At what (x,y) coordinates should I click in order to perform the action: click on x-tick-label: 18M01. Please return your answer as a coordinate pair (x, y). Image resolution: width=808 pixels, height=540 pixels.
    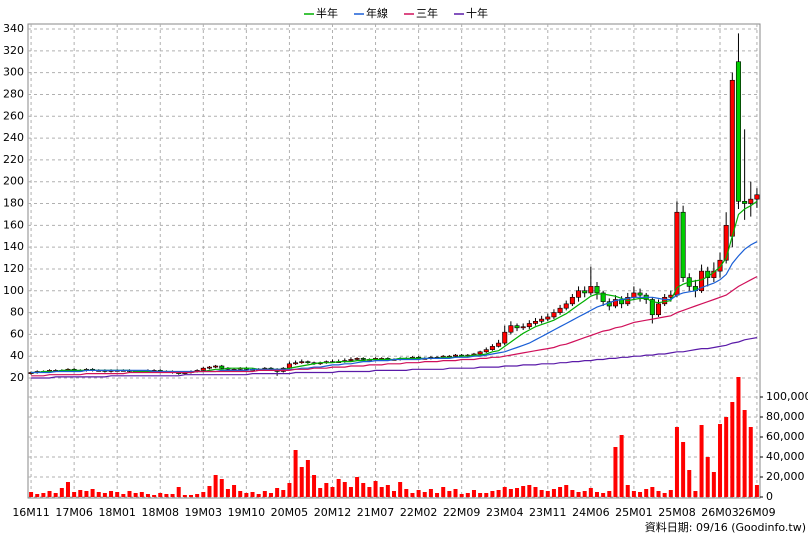
    Looking at the image, I should click on (117, 512).